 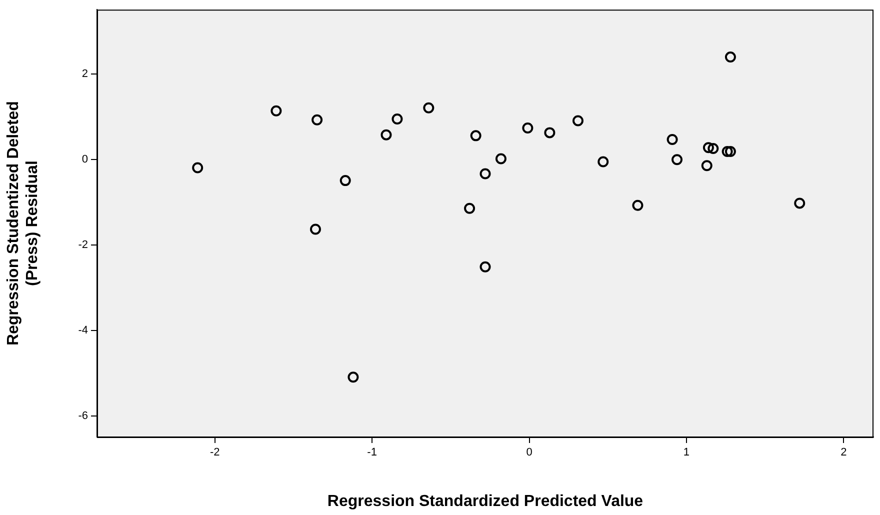 What do you see at coordinates (843, 452) in the screenshot?
I see `x-tick-label: 2` at bounding box center [843, 452].